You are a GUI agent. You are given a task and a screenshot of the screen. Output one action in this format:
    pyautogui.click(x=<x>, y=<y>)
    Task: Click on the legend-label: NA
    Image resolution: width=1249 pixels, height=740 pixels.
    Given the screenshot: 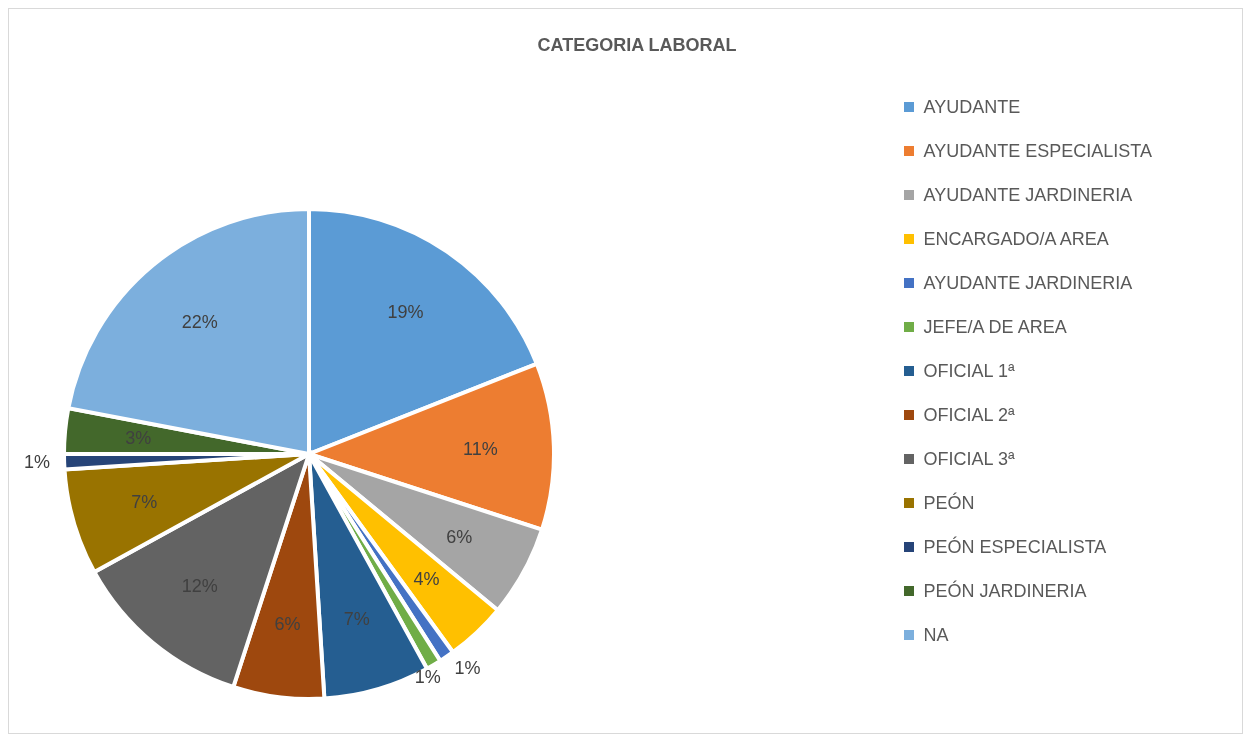 What is the action you would take?
    pyautogui.click(x=936, y=635)
    